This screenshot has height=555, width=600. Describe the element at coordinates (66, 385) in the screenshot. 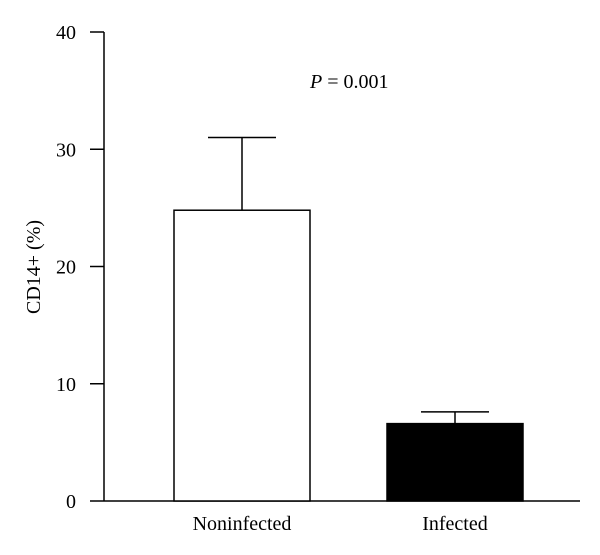

I see `y-tick-label-10: 10` at that location.